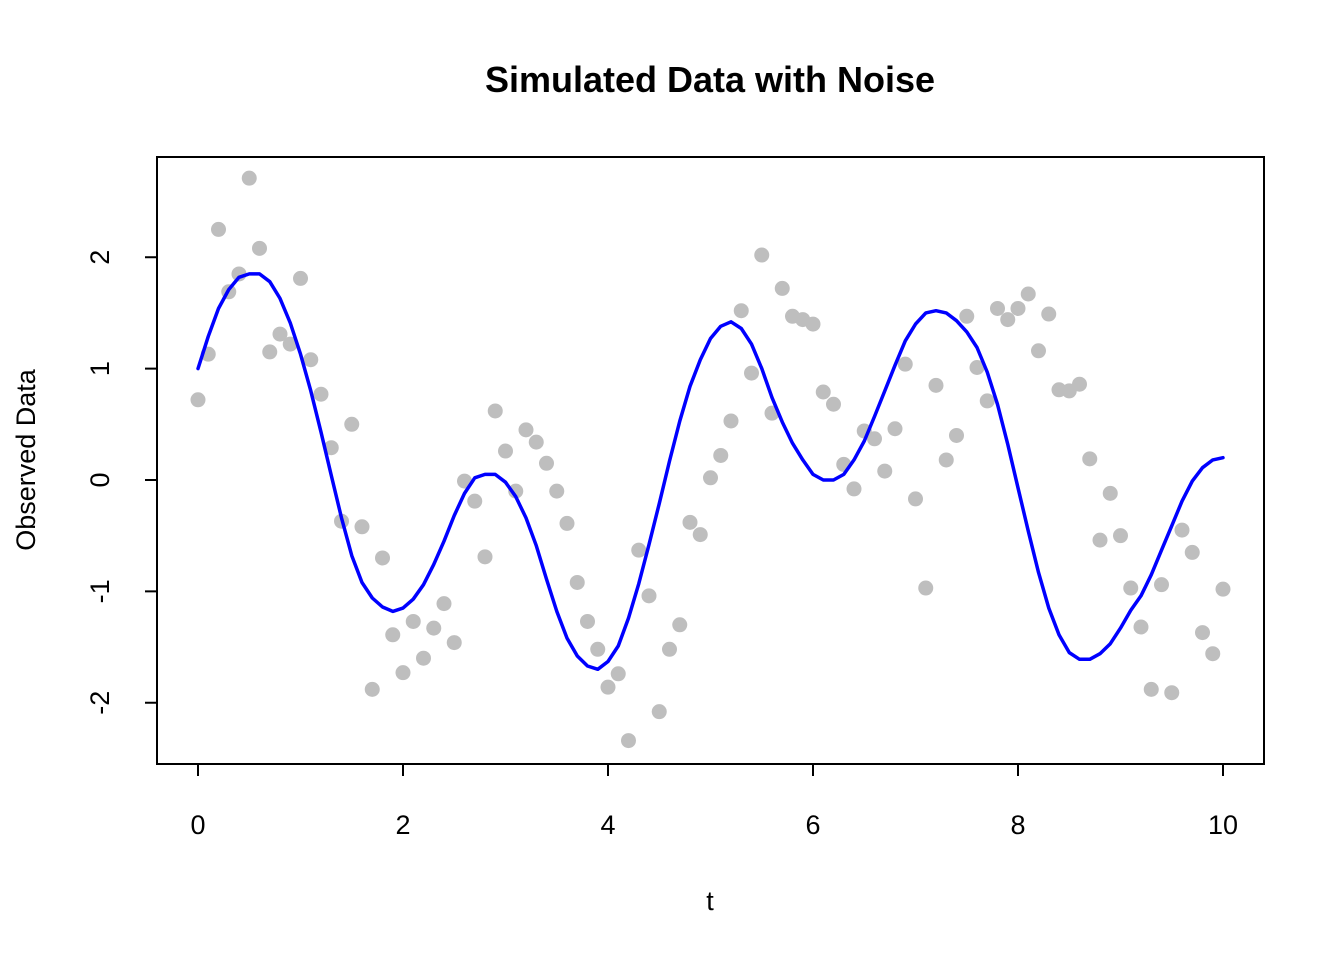 The width and height of the screenshot is (1344, 960). Describe the element at coordinates (100, 368) in the screenshot. I see `y-tick-label: 1` at that location.